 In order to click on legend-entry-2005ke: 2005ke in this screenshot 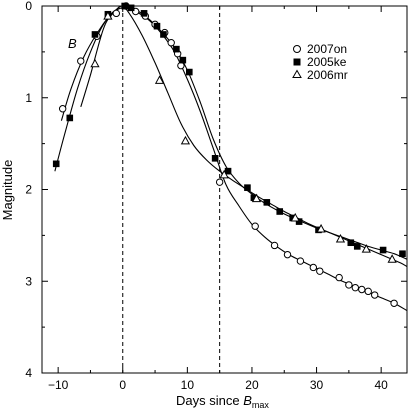, I will do `click(320, 62)`.